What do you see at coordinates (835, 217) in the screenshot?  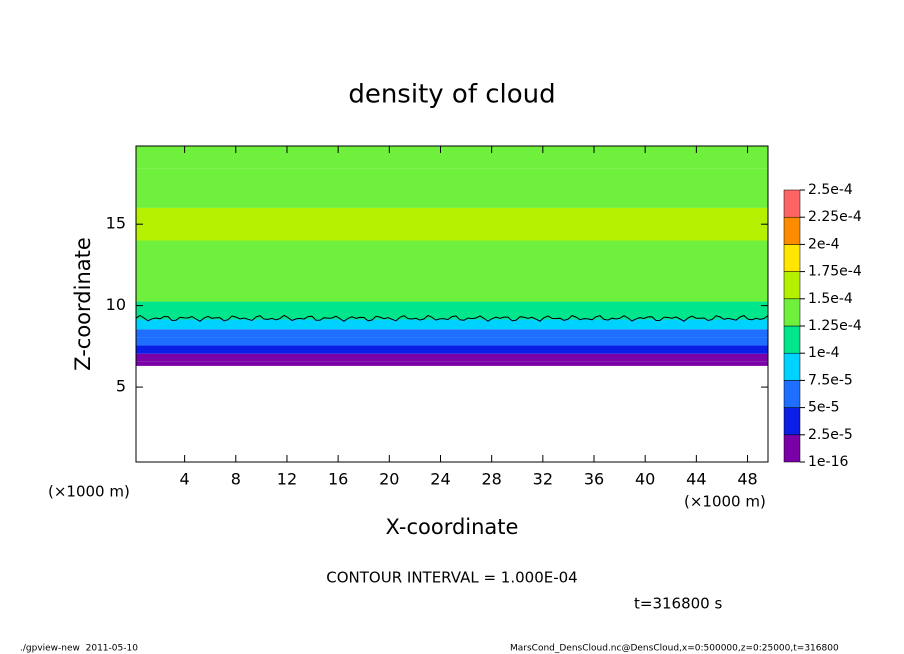 I see `colorbar-label: 2.25e-4` at bounding box center [835, 217].